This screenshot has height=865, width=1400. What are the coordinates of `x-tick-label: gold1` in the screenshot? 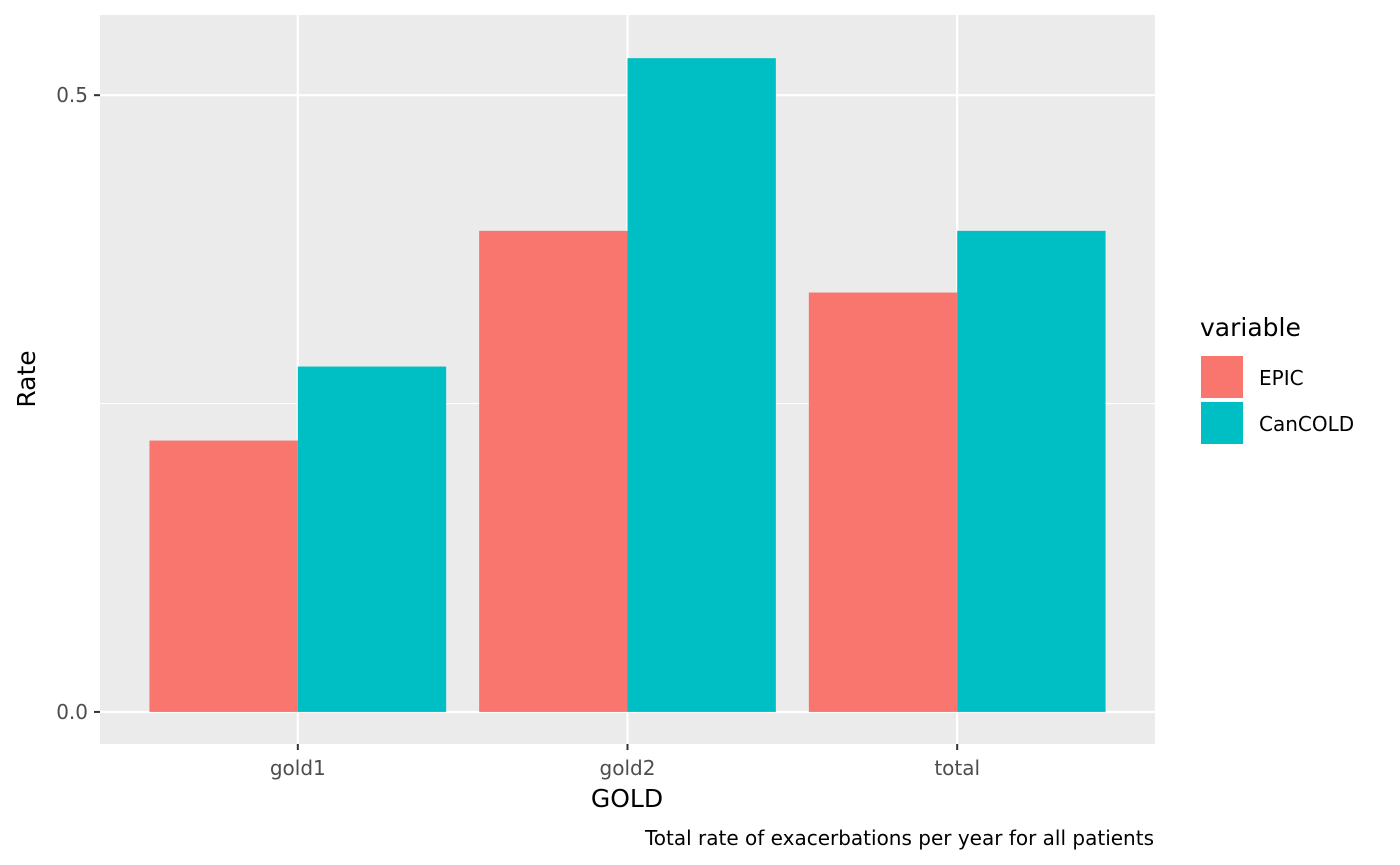 It's located at (298, 768).